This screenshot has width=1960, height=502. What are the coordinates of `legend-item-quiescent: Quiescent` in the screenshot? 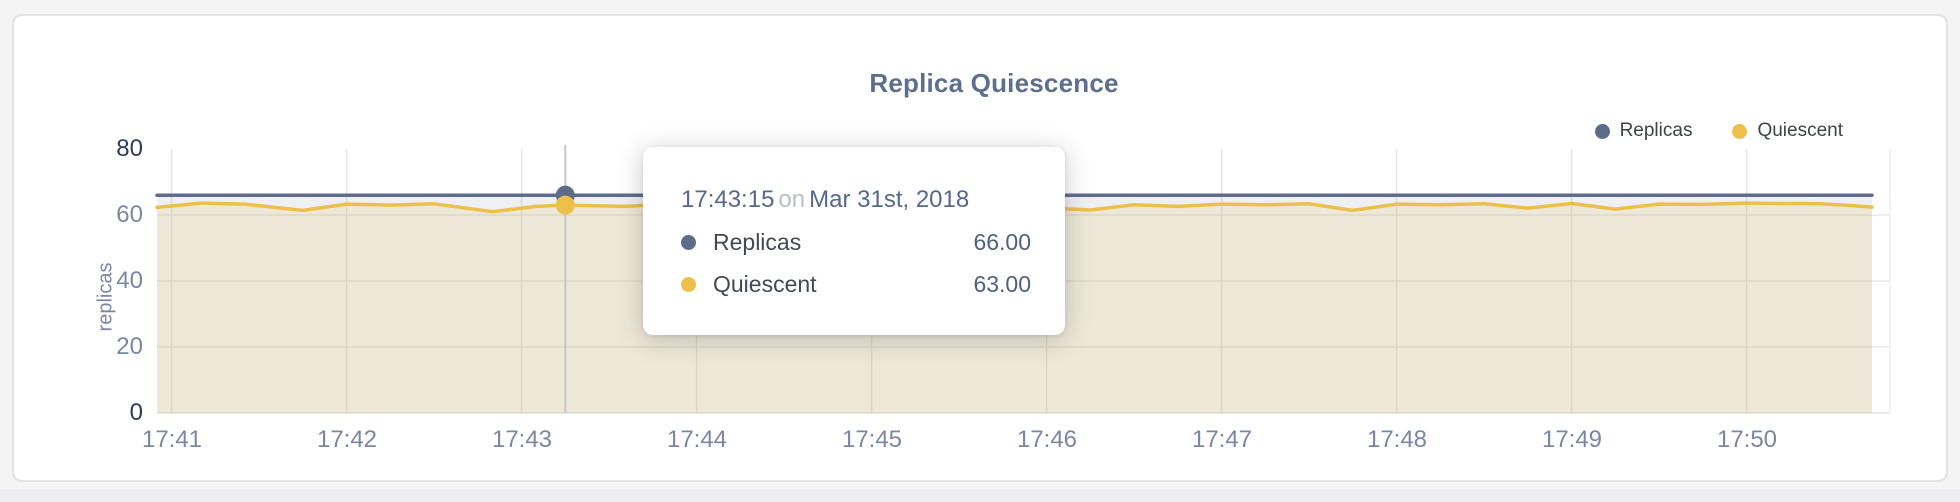 It's located at (1787, 131).